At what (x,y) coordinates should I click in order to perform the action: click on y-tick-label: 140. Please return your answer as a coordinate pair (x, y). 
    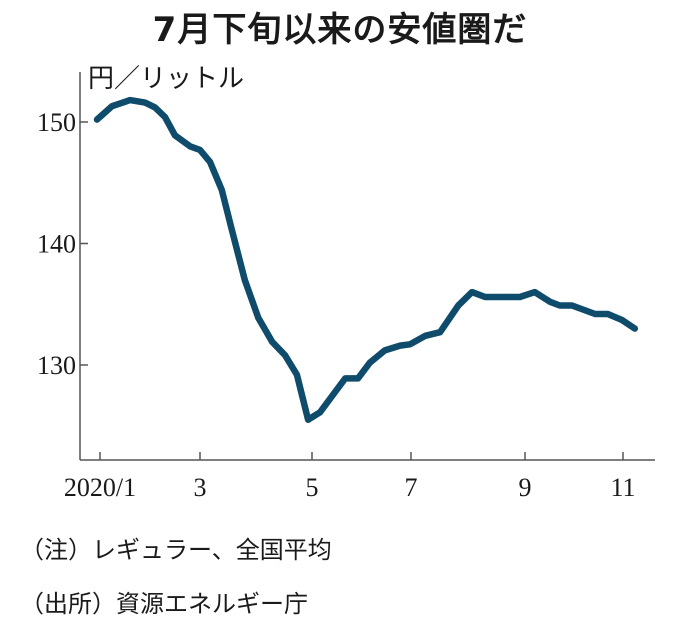
    Looking at the image, I should click on (56, 244).